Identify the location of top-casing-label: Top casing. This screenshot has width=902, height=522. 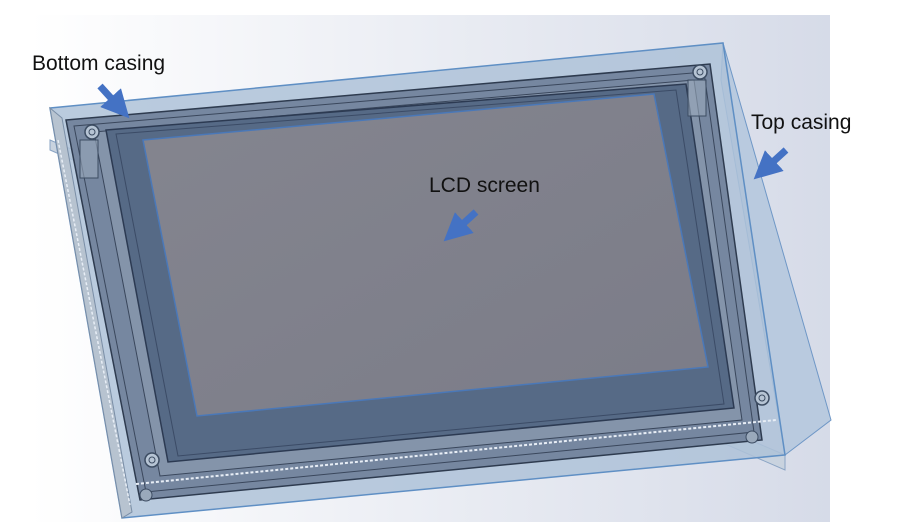
(801, 122).